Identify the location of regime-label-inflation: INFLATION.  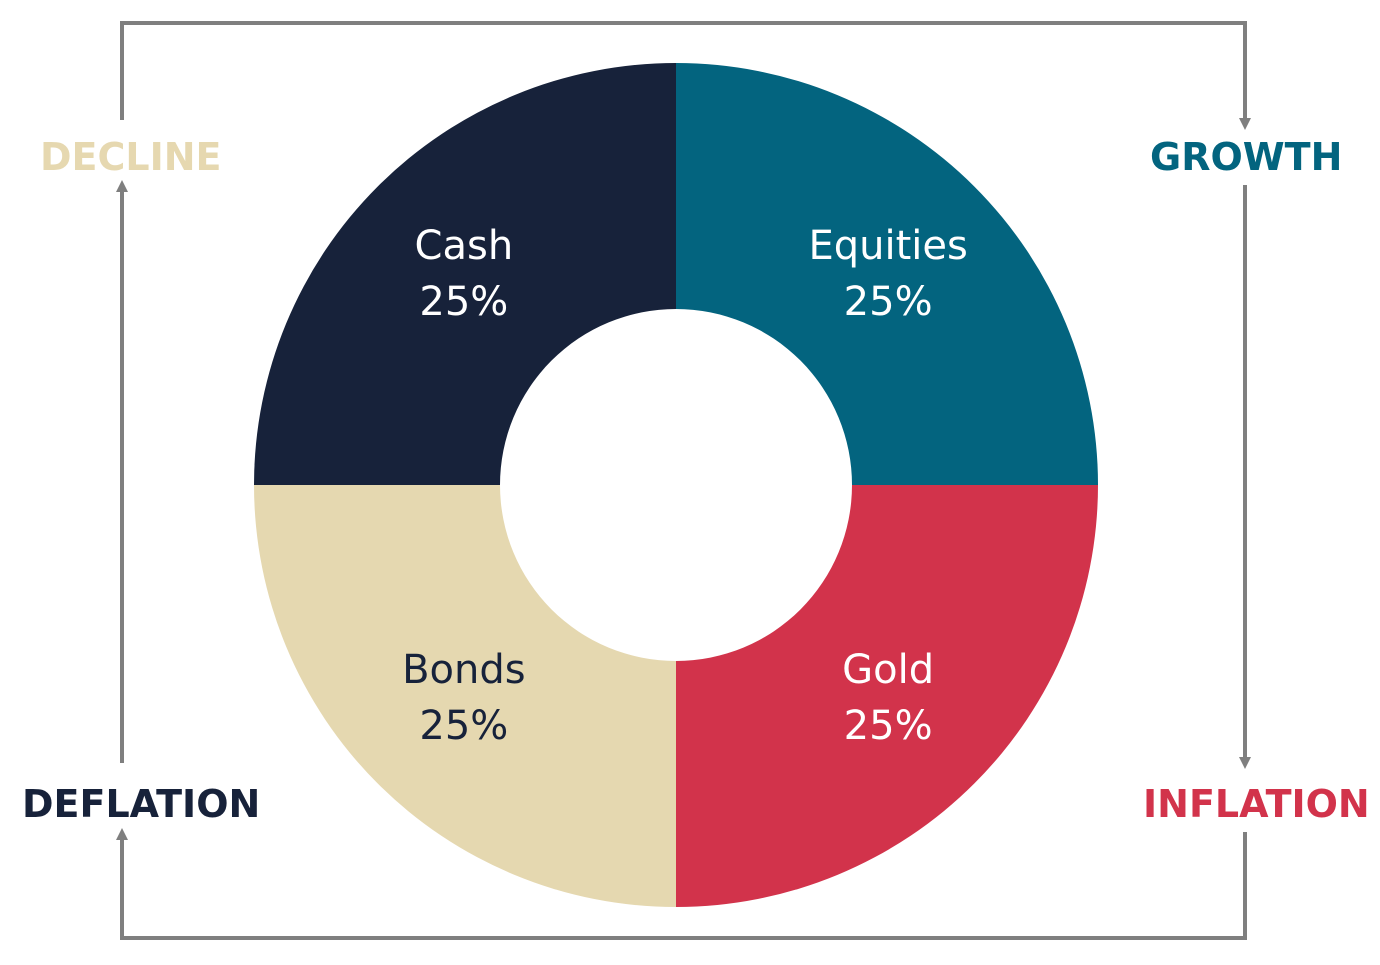
(1256, 804).